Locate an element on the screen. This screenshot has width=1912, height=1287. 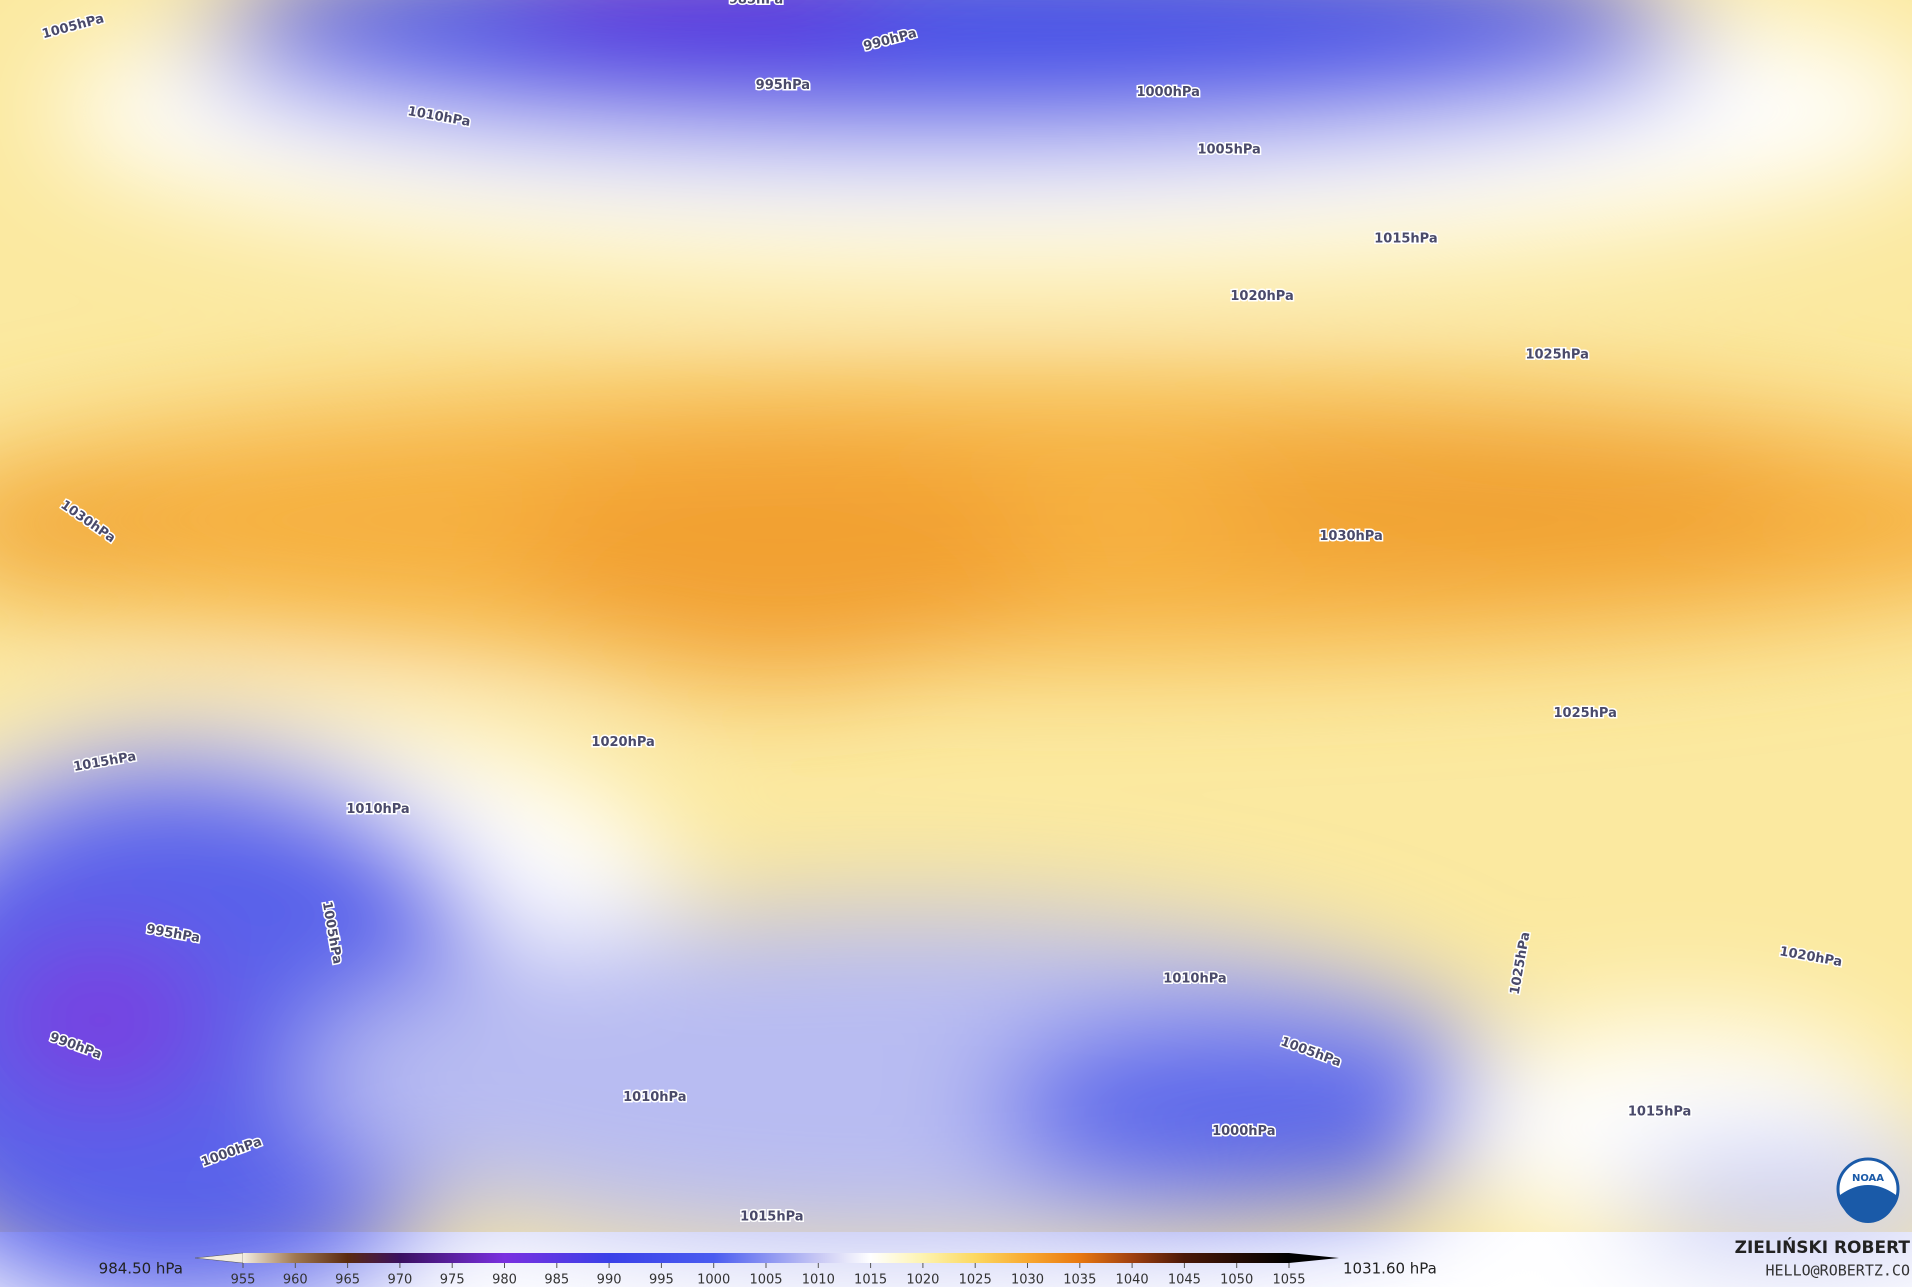
isobar-label: 1030hPa is located at coordinates (1350, 536).